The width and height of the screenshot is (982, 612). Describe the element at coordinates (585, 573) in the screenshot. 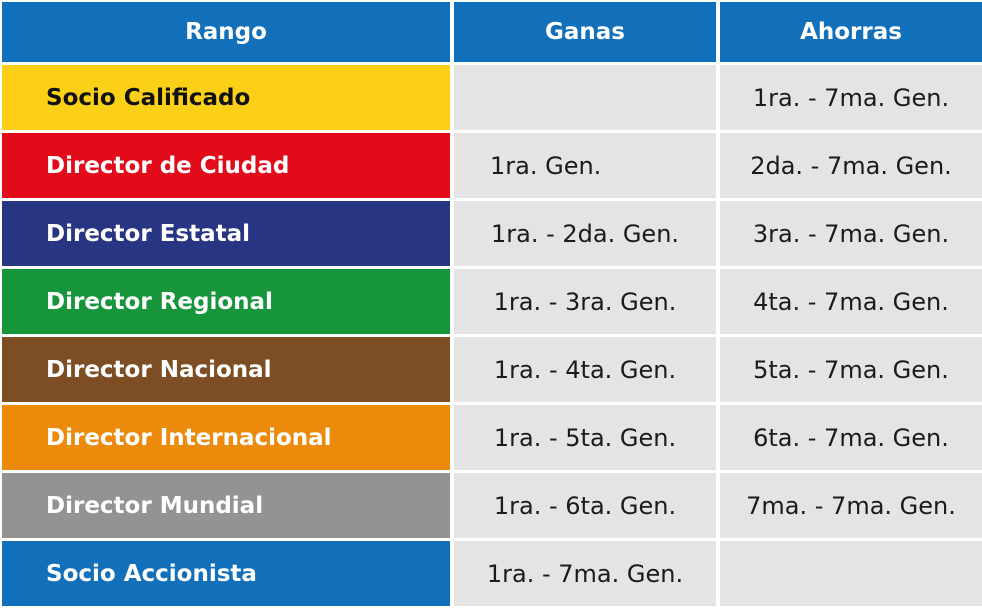

I see `ganas-cell: 1ra. - 7ma. Gen.` at that location.